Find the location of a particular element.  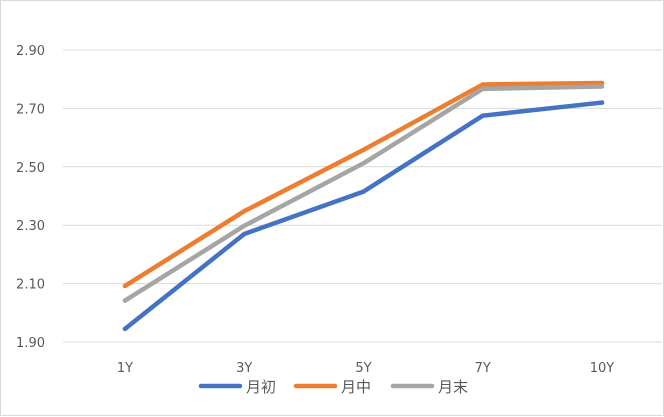

y-axis-ticks: 1.90 2.10 2.30 2.50 2.70 2.90 is located at coordinates (30, 197).